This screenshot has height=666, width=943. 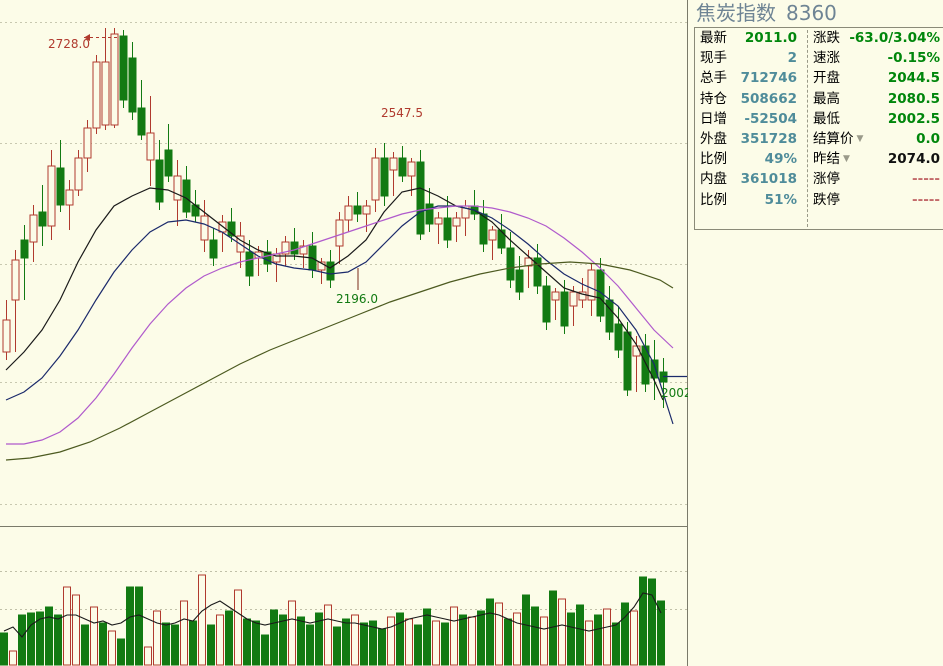 I want to click on quote-label-right: 结算价 ▼, so click(x=838, y=139).